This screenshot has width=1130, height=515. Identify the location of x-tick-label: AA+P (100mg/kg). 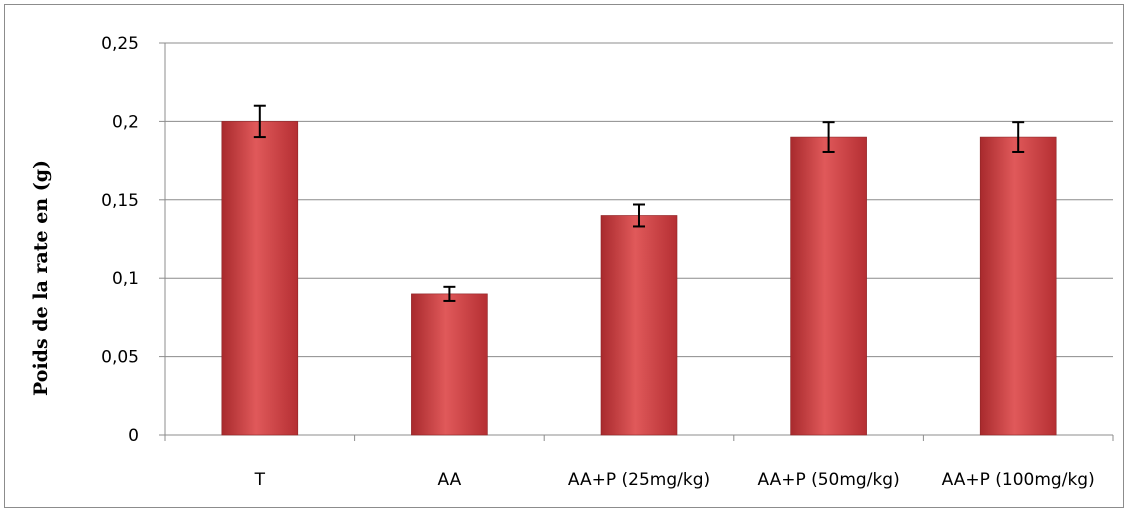
(1018, 480).